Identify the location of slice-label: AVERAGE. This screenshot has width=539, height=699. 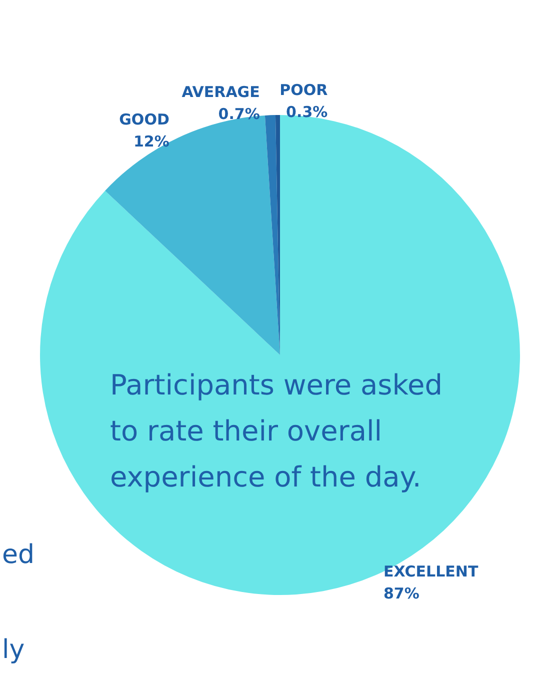
(221, 92).